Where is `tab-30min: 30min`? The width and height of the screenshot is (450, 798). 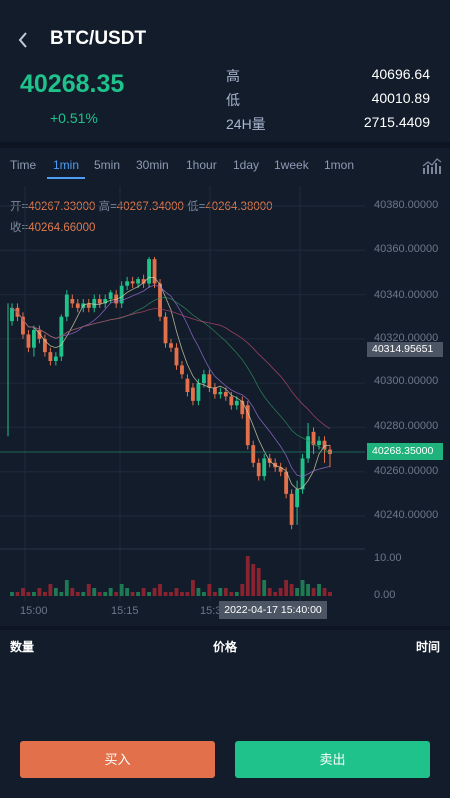
tab-30min: 30min is located at coordinates (152, 165).